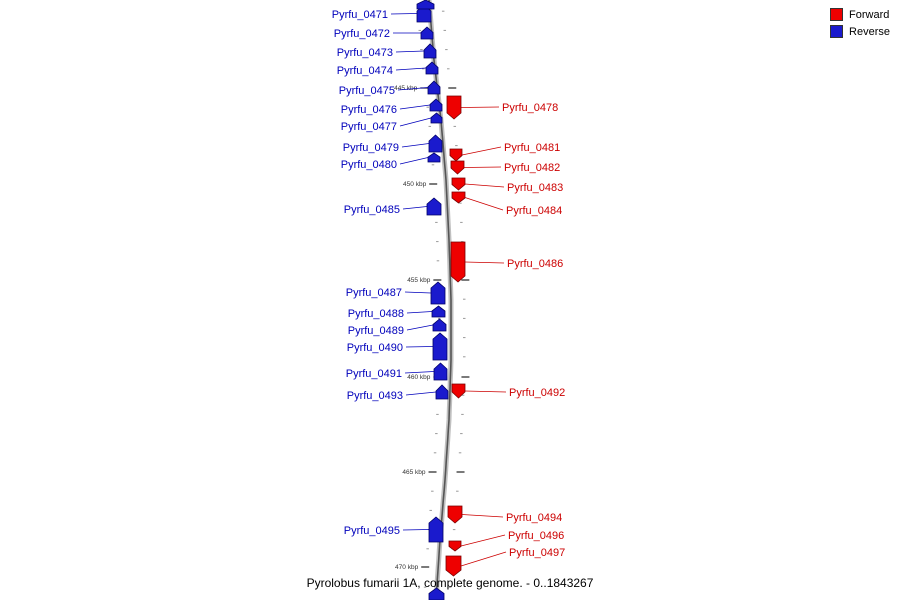  What do you see at coordinates (537, 553) in the screenshot?
I see `gene-label-Pyrfu_0497: Pyrfu_0497` at bounding box center [537, 553].